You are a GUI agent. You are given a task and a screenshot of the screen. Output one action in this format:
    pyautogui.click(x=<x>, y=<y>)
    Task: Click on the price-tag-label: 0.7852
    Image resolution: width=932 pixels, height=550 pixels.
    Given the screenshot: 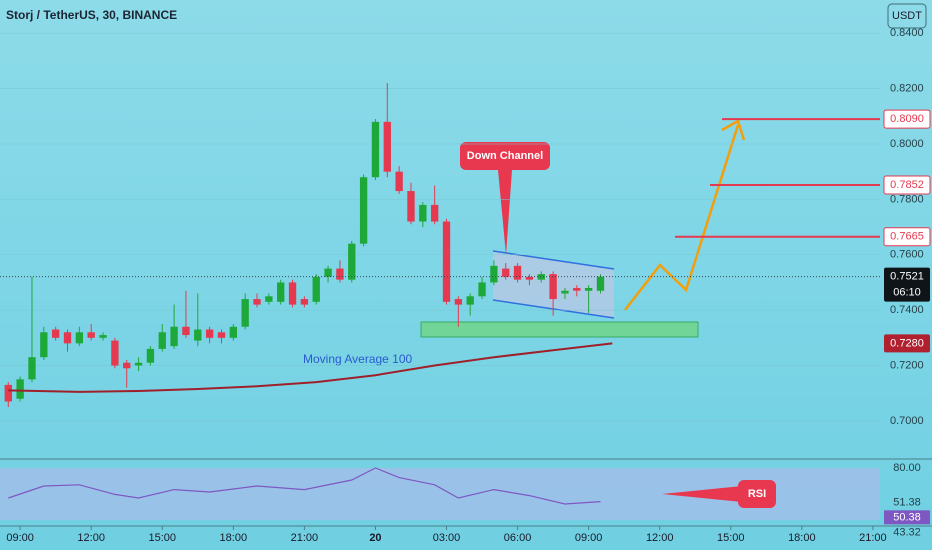 What is the action you would take?
    pyautogui.click(x=907, y=185)
    